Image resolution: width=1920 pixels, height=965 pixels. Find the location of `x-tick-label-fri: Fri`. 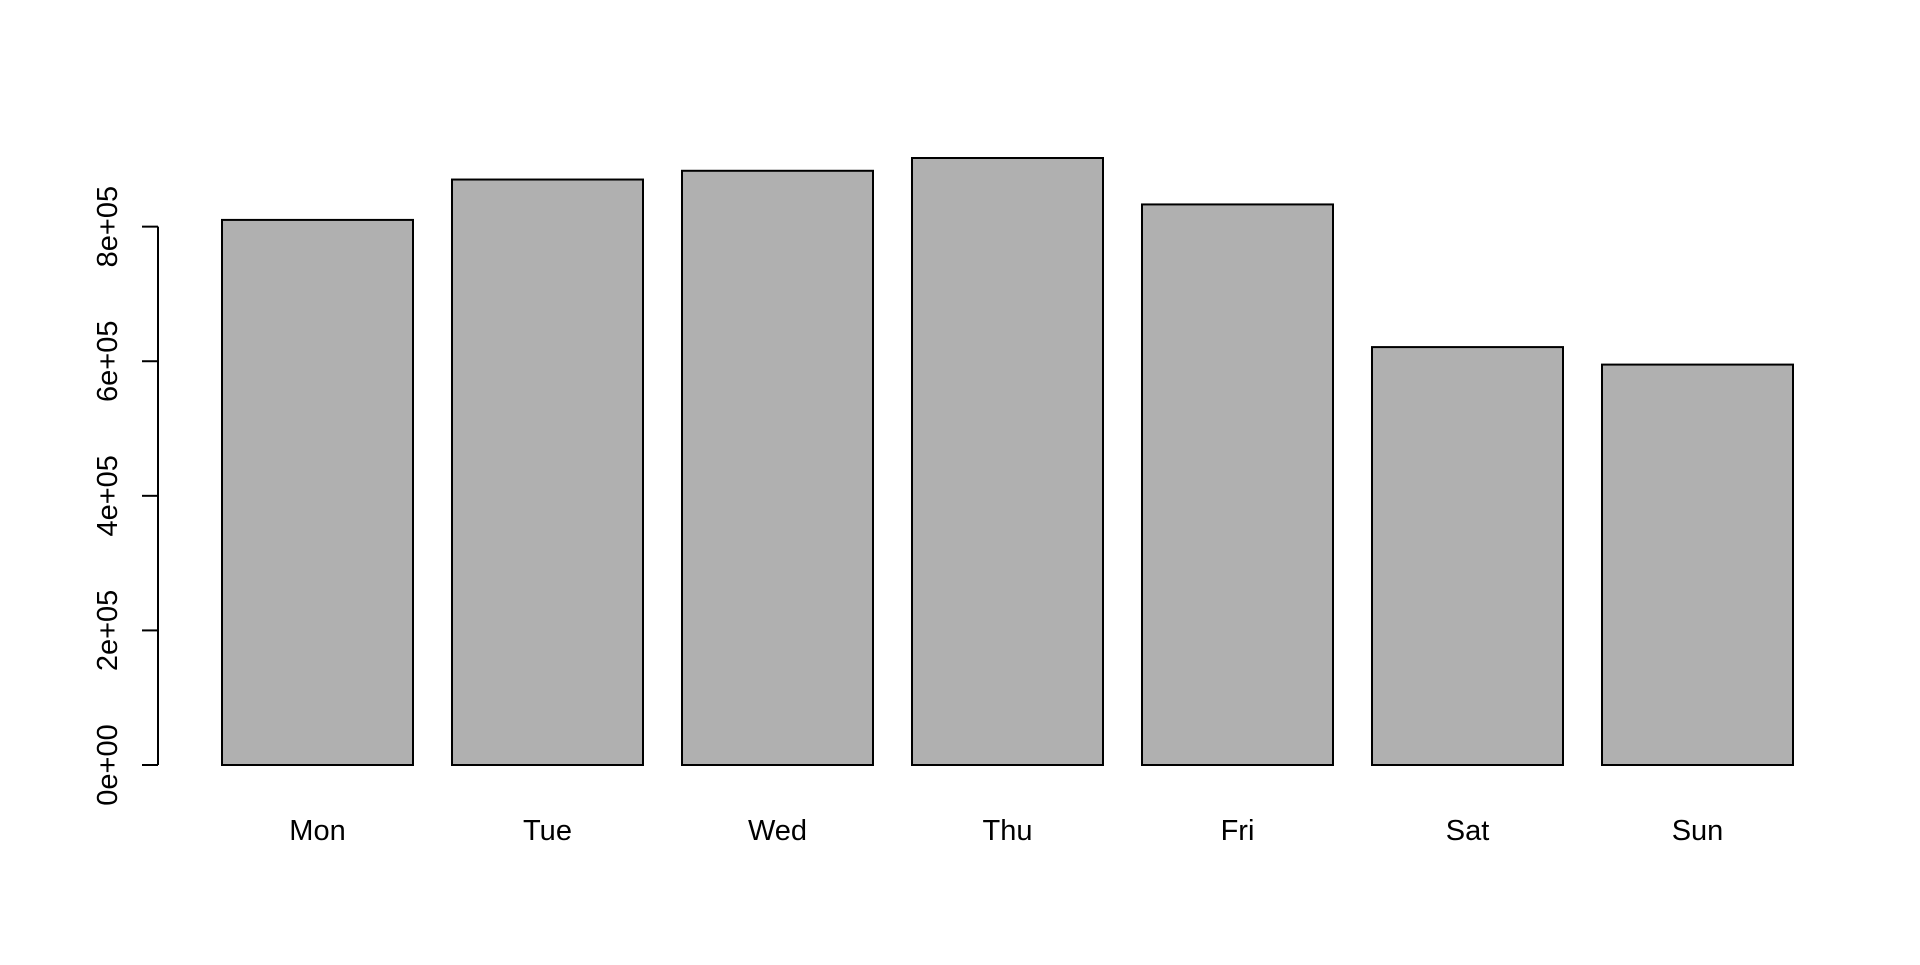

x-tick-label-fri: Fri is located at coordinates (1238, 831).